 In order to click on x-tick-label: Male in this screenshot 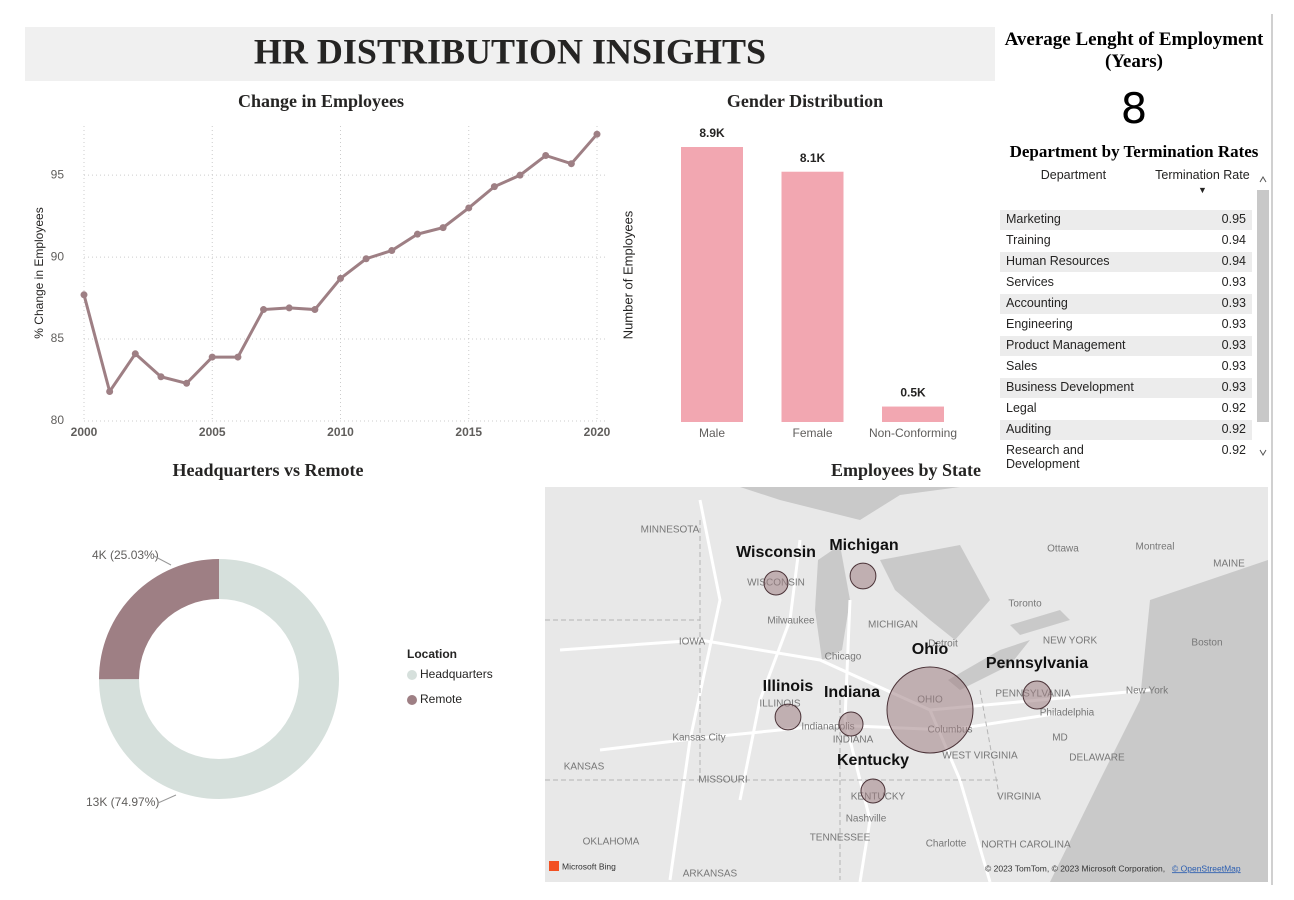, I will do `click(712, 433)`.